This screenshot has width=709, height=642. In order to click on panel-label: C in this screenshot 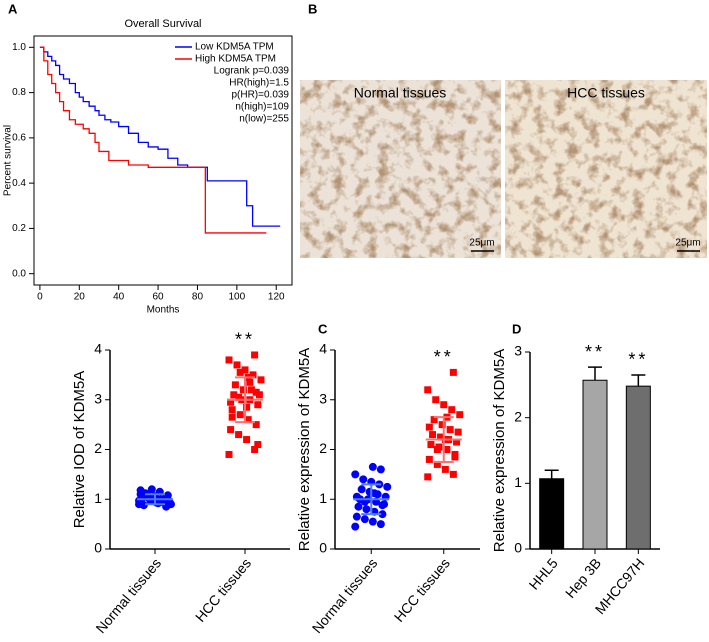, I will do `click(323, 328)`.